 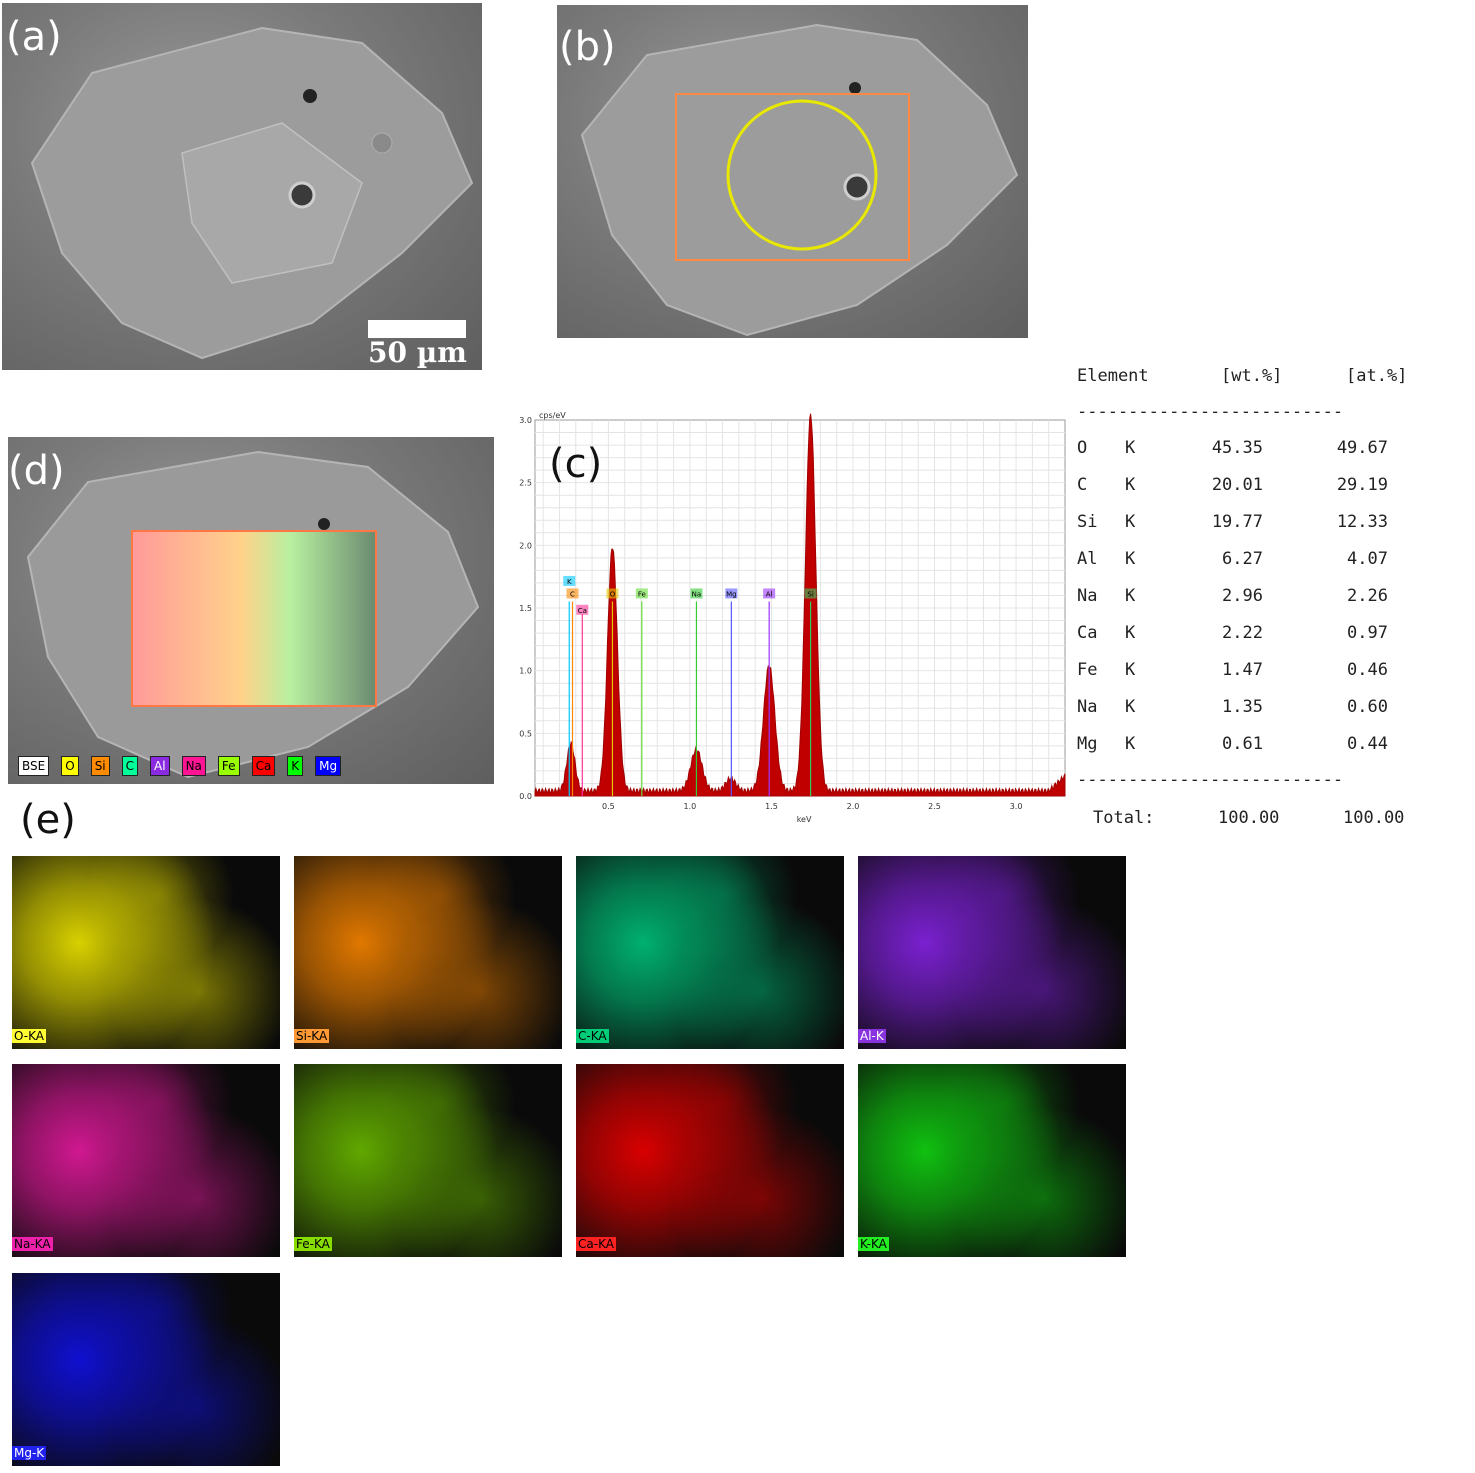 I want to click on marker-tag-k, so click(x=569, y=580).